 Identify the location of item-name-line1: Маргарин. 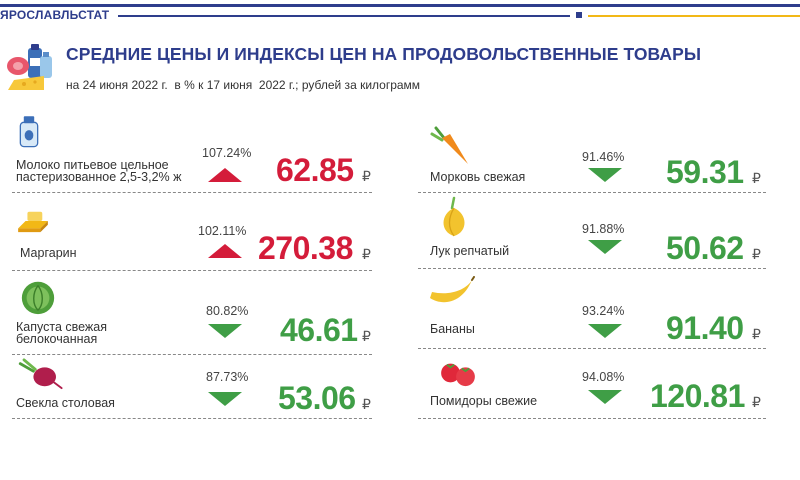
(48, 253).